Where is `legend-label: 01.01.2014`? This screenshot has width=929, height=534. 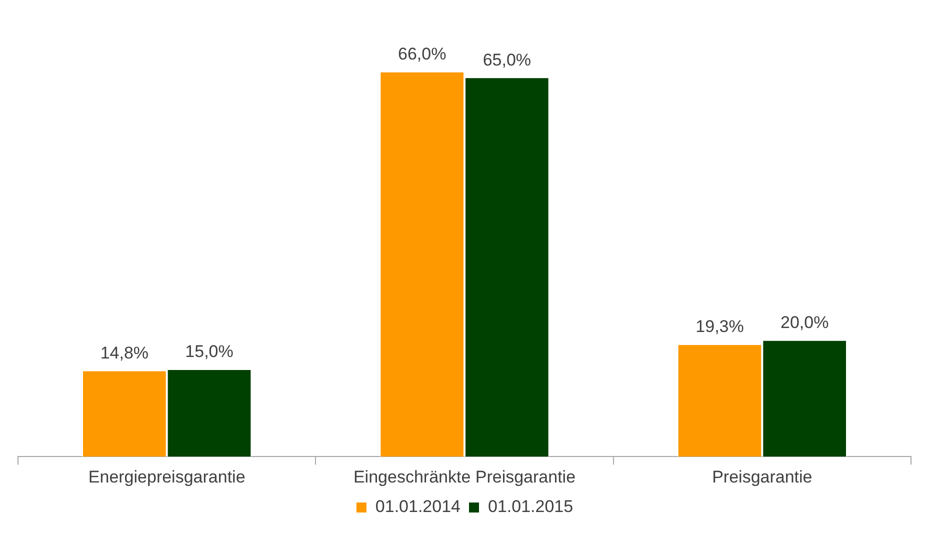 legend-label: 01.01.2014 is located at coordinates (418, 506).